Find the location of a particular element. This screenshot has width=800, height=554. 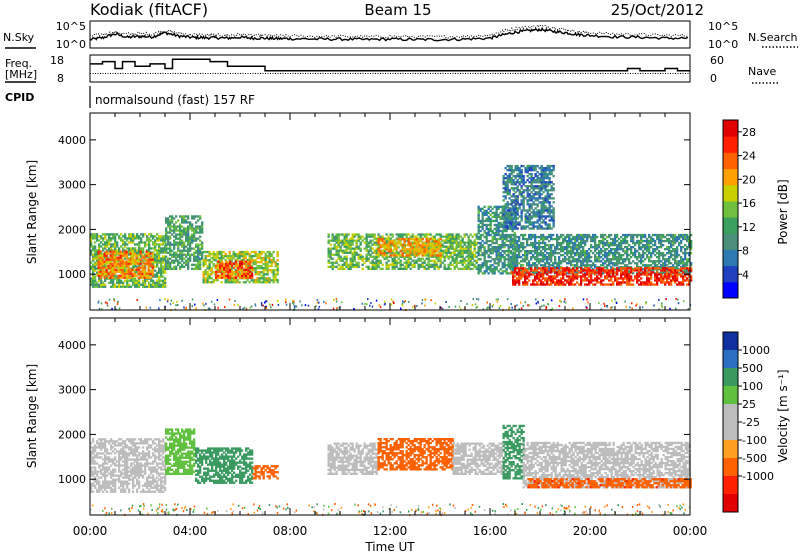

beam-title: Beam 15 is located at coordinates (397, 10).